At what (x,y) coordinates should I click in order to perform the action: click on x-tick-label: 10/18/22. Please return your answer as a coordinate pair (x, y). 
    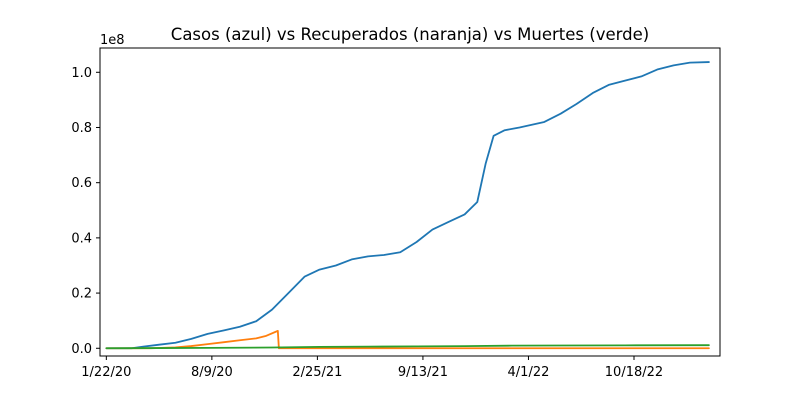
    Looking at the image, I should click on (634, 372).